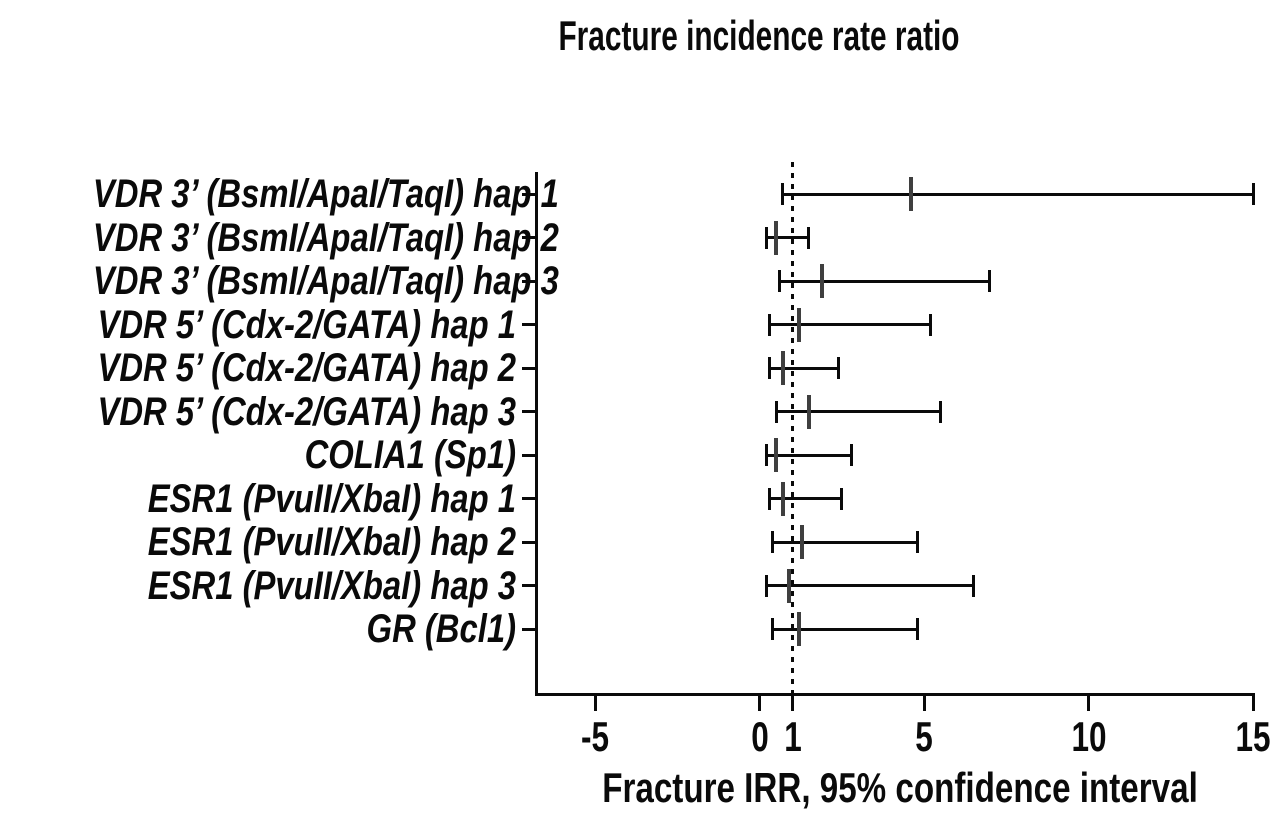 The width and height of the screenshot is (1280, 834). What do you see at coordinates (900, 787) in the screenshot?
I see `x-axis-label: Fracture IRR, 95% confidence interval` at bounding box center [900, 787].